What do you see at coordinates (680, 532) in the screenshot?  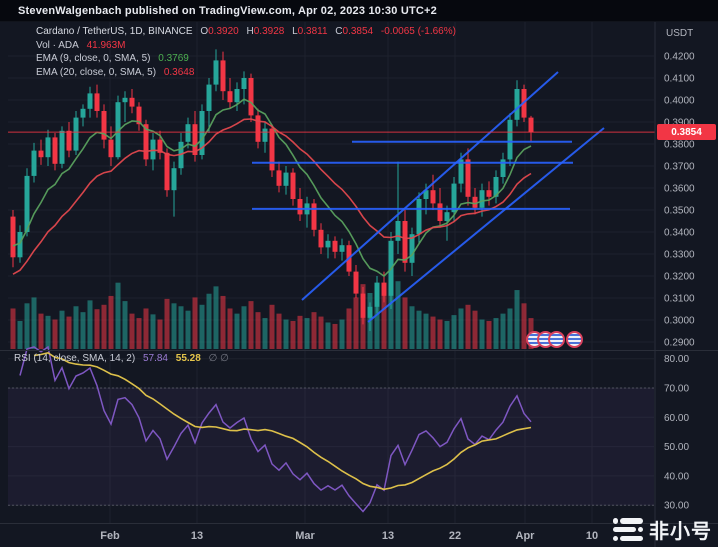 I see `watermark-text: 非小号` at bounding box center [680, 532].